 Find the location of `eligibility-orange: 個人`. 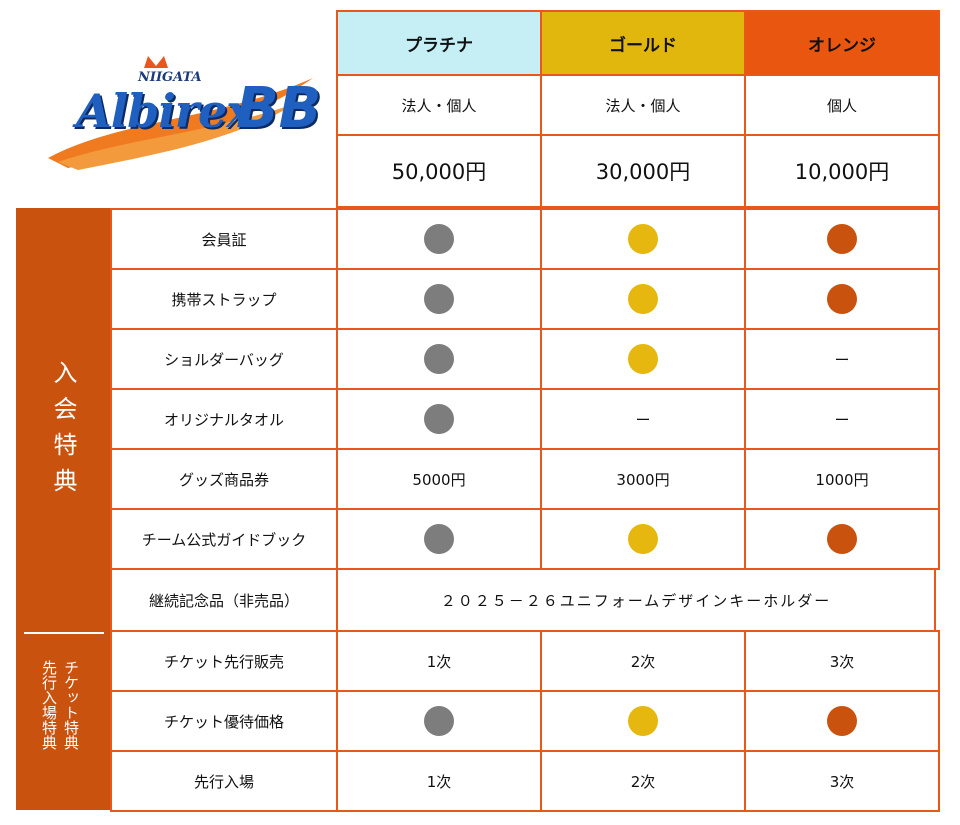

eligibility-orange: 個人 is located at coordinates (842, 105).